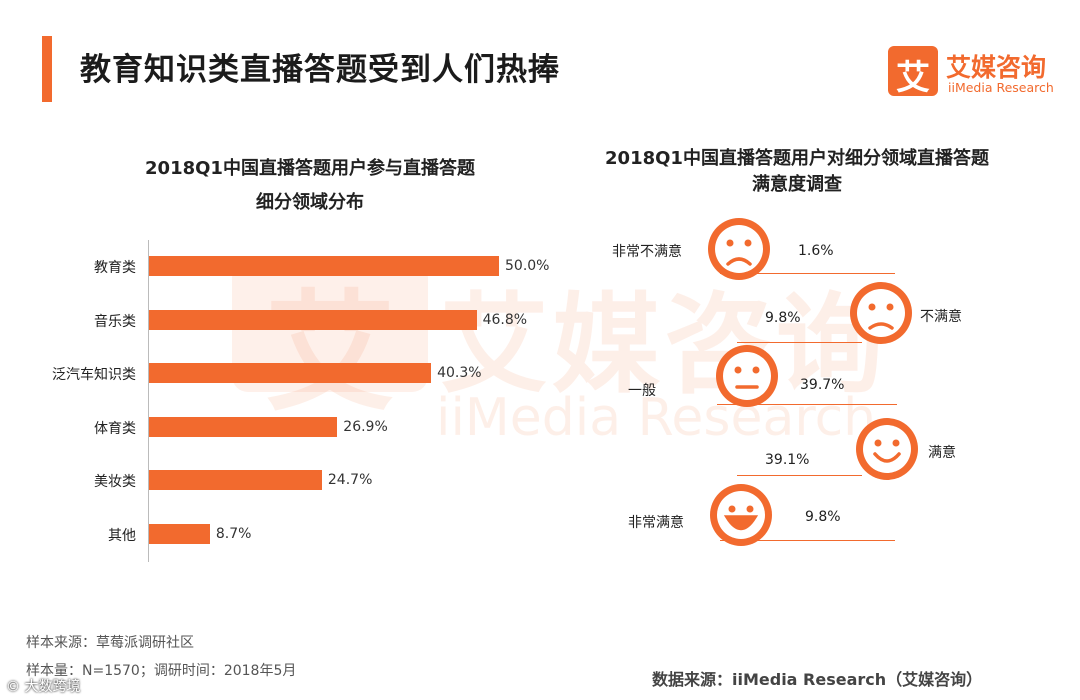  Describe the element at coordinates (310, 168) in the screenshot. I see `bar-chart-title-line-1: 2018Q1中国直播答题用户参与直播答题` at that location.